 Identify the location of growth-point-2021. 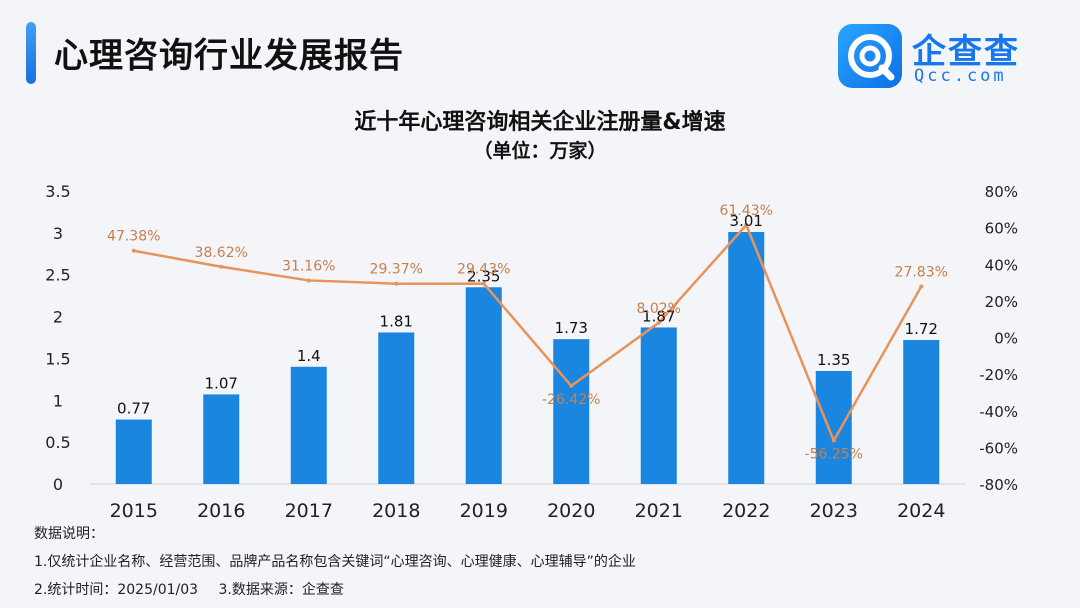
(658, 322).